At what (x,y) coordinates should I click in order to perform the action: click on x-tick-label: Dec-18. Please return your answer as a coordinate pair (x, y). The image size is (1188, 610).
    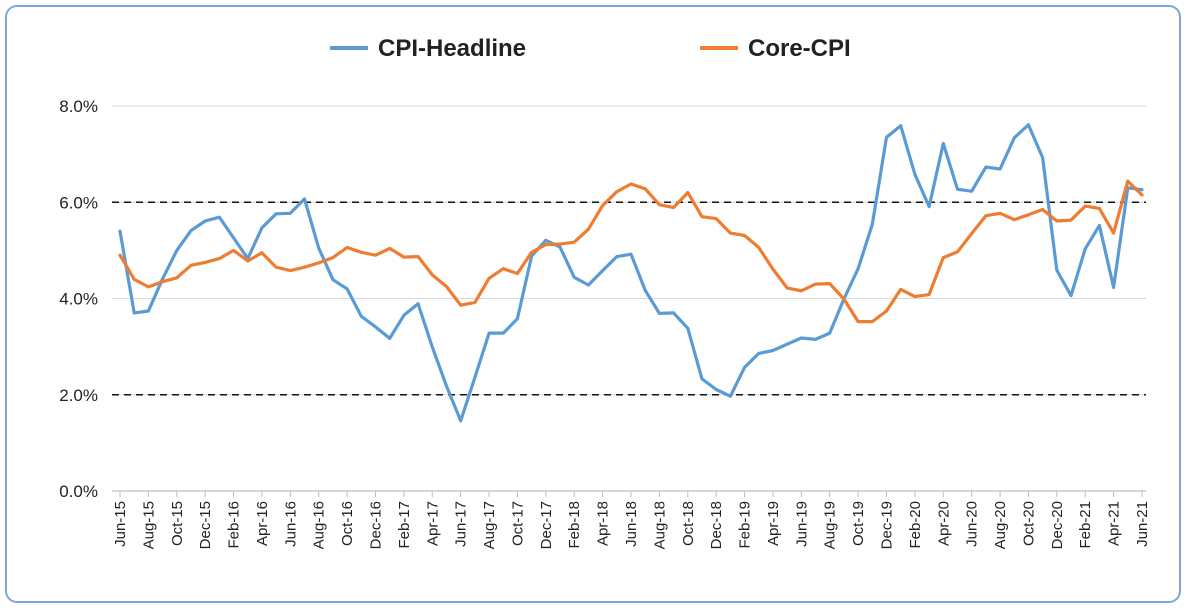
    Looking at the image, I should click on (716, 525).